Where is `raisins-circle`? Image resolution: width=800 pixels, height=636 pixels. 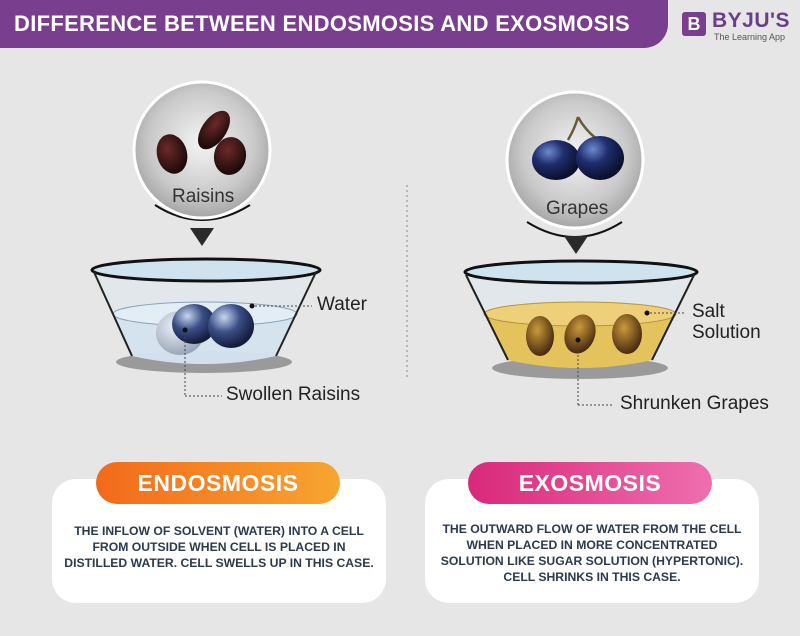 raisins-circle is located at coordinates (202, 163).